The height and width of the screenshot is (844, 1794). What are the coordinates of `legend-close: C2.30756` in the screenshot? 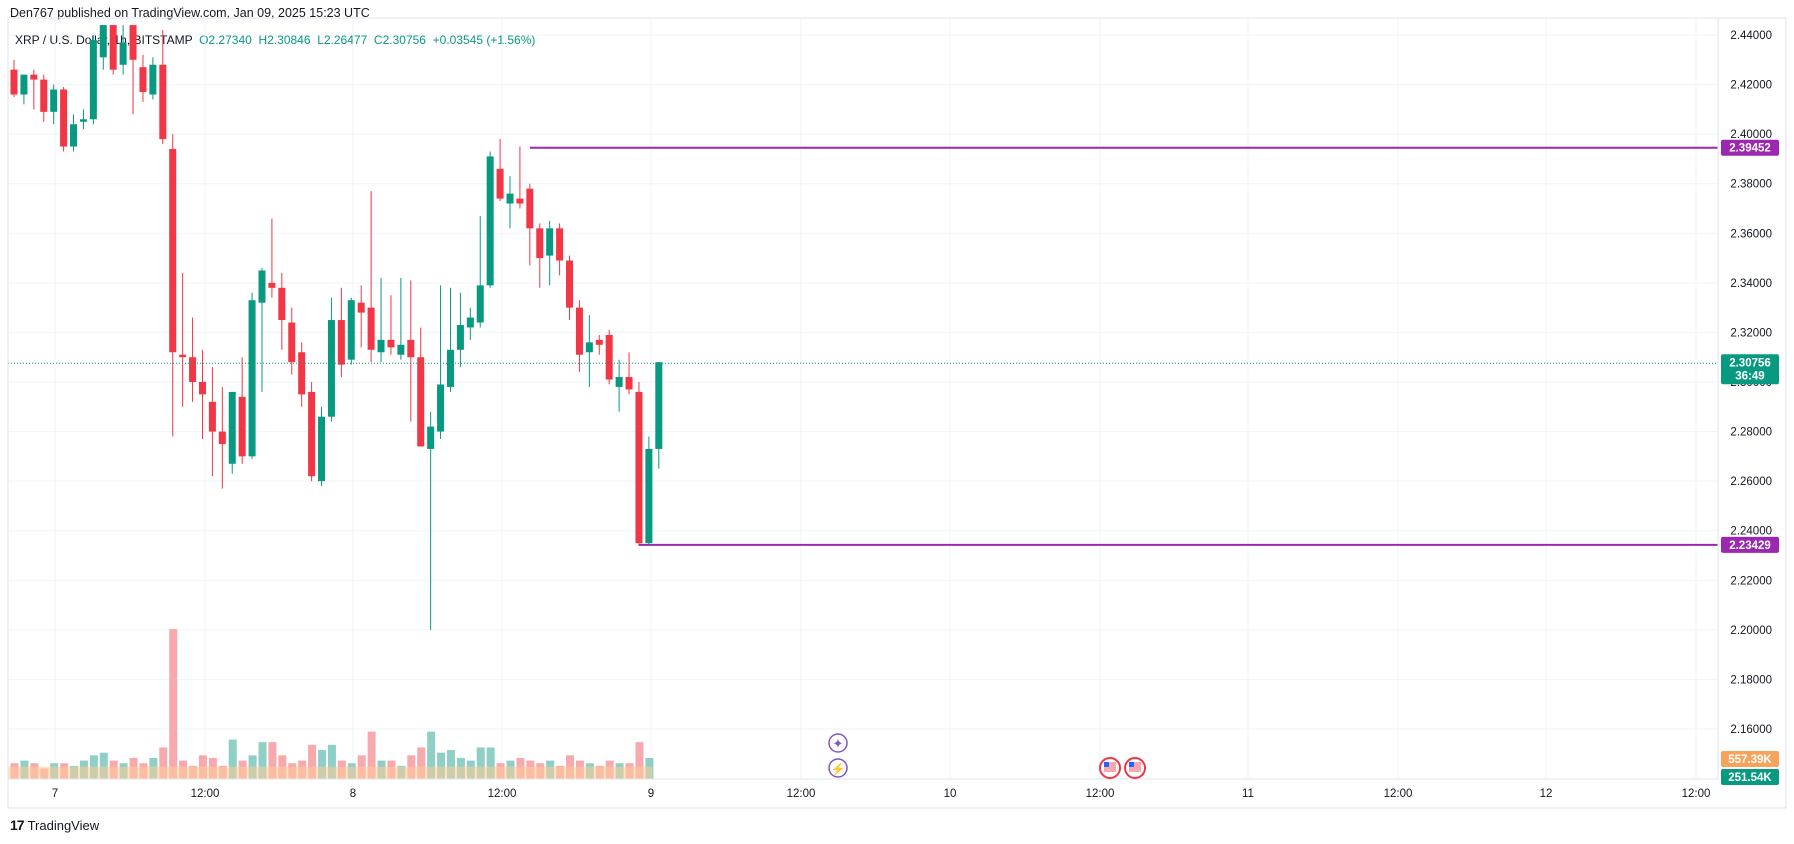 It's located at (399, 40).